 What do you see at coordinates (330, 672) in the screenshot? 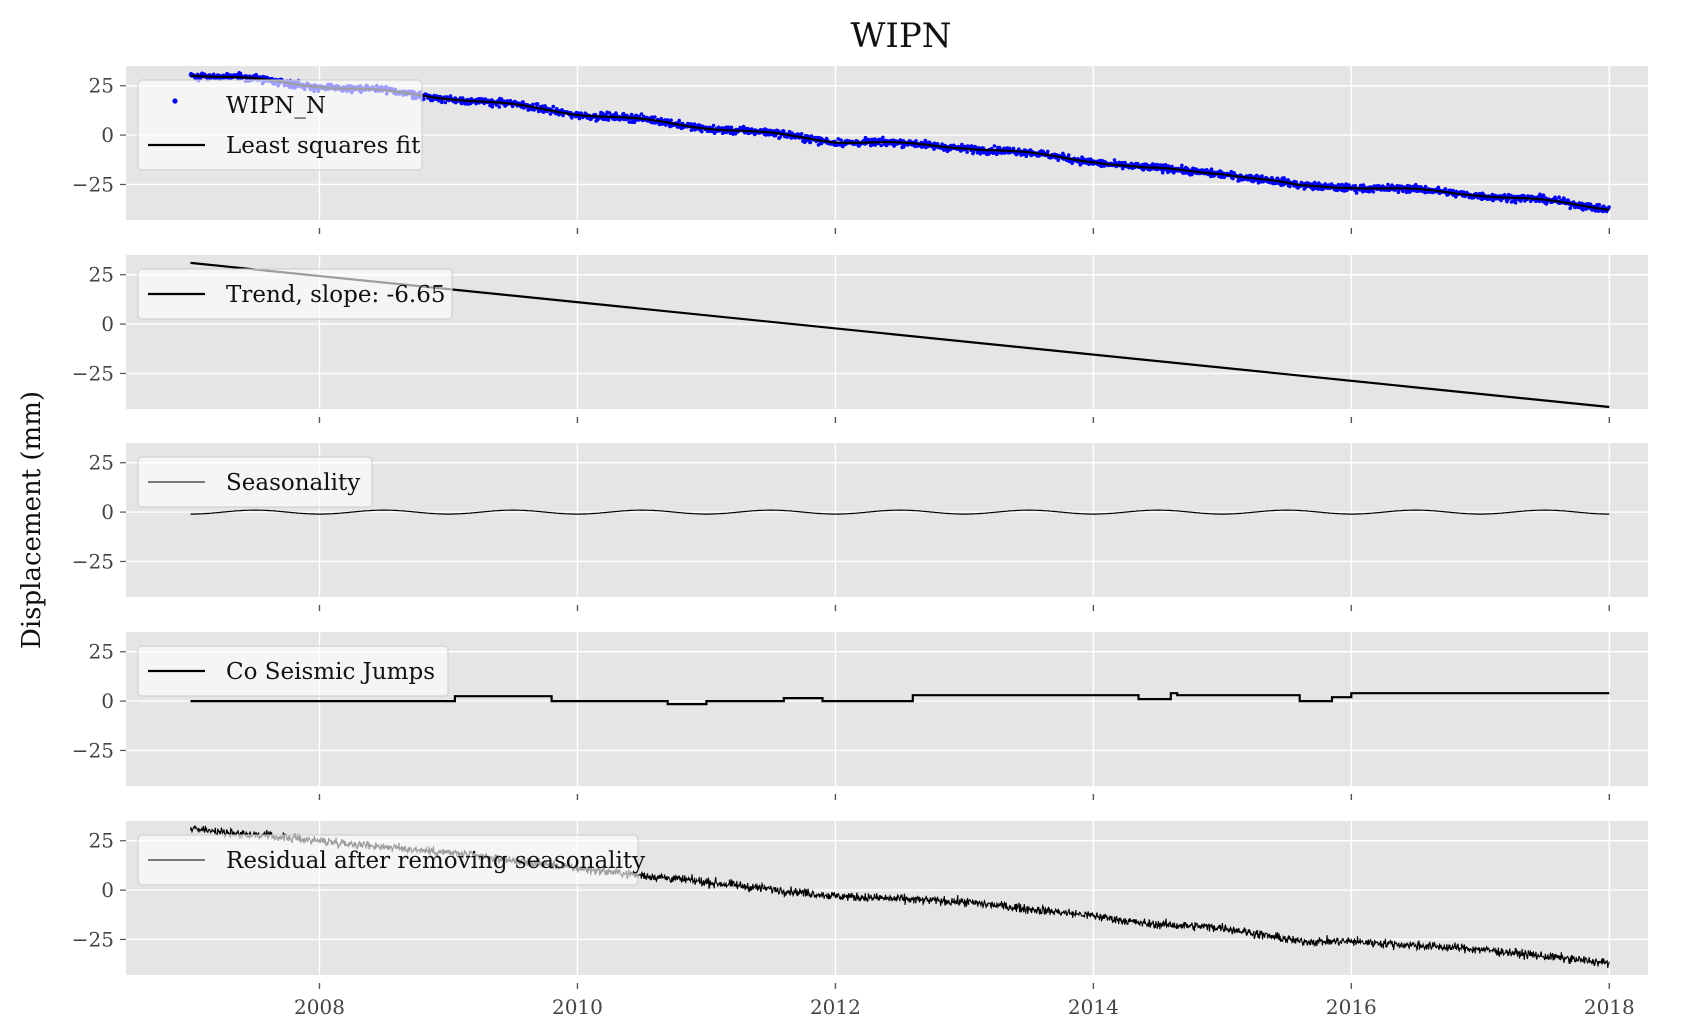
I see `legend-label: Co Seismic Jumps` at bounding box center [330, 672].